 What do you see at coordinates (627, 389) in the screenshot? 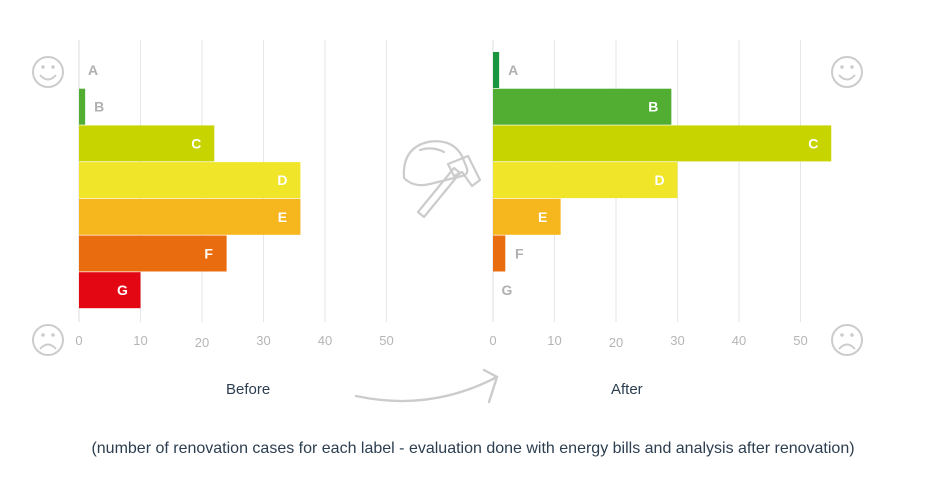
I see `after-panel-title: After` at bounding box center [627, 389].